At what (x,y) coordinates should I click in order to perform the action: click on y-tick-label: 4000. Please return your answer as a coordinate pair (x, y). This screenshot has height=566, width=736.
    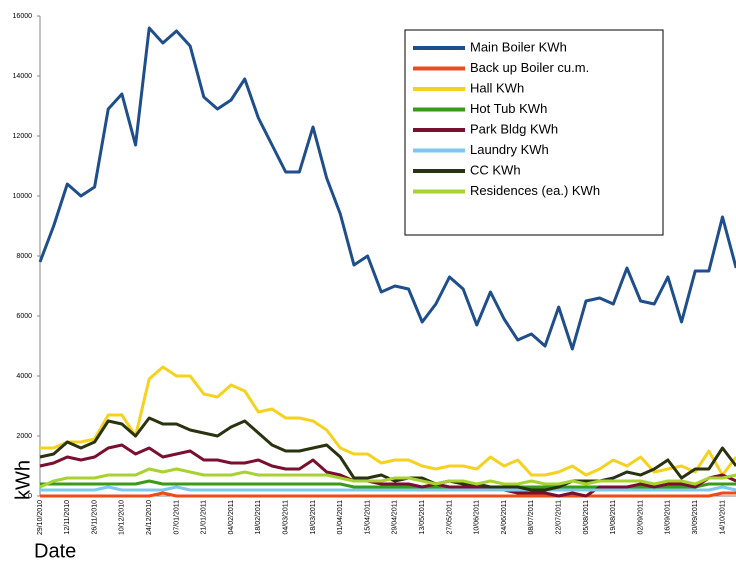
    Looking at the image, I should click on (24, 376).